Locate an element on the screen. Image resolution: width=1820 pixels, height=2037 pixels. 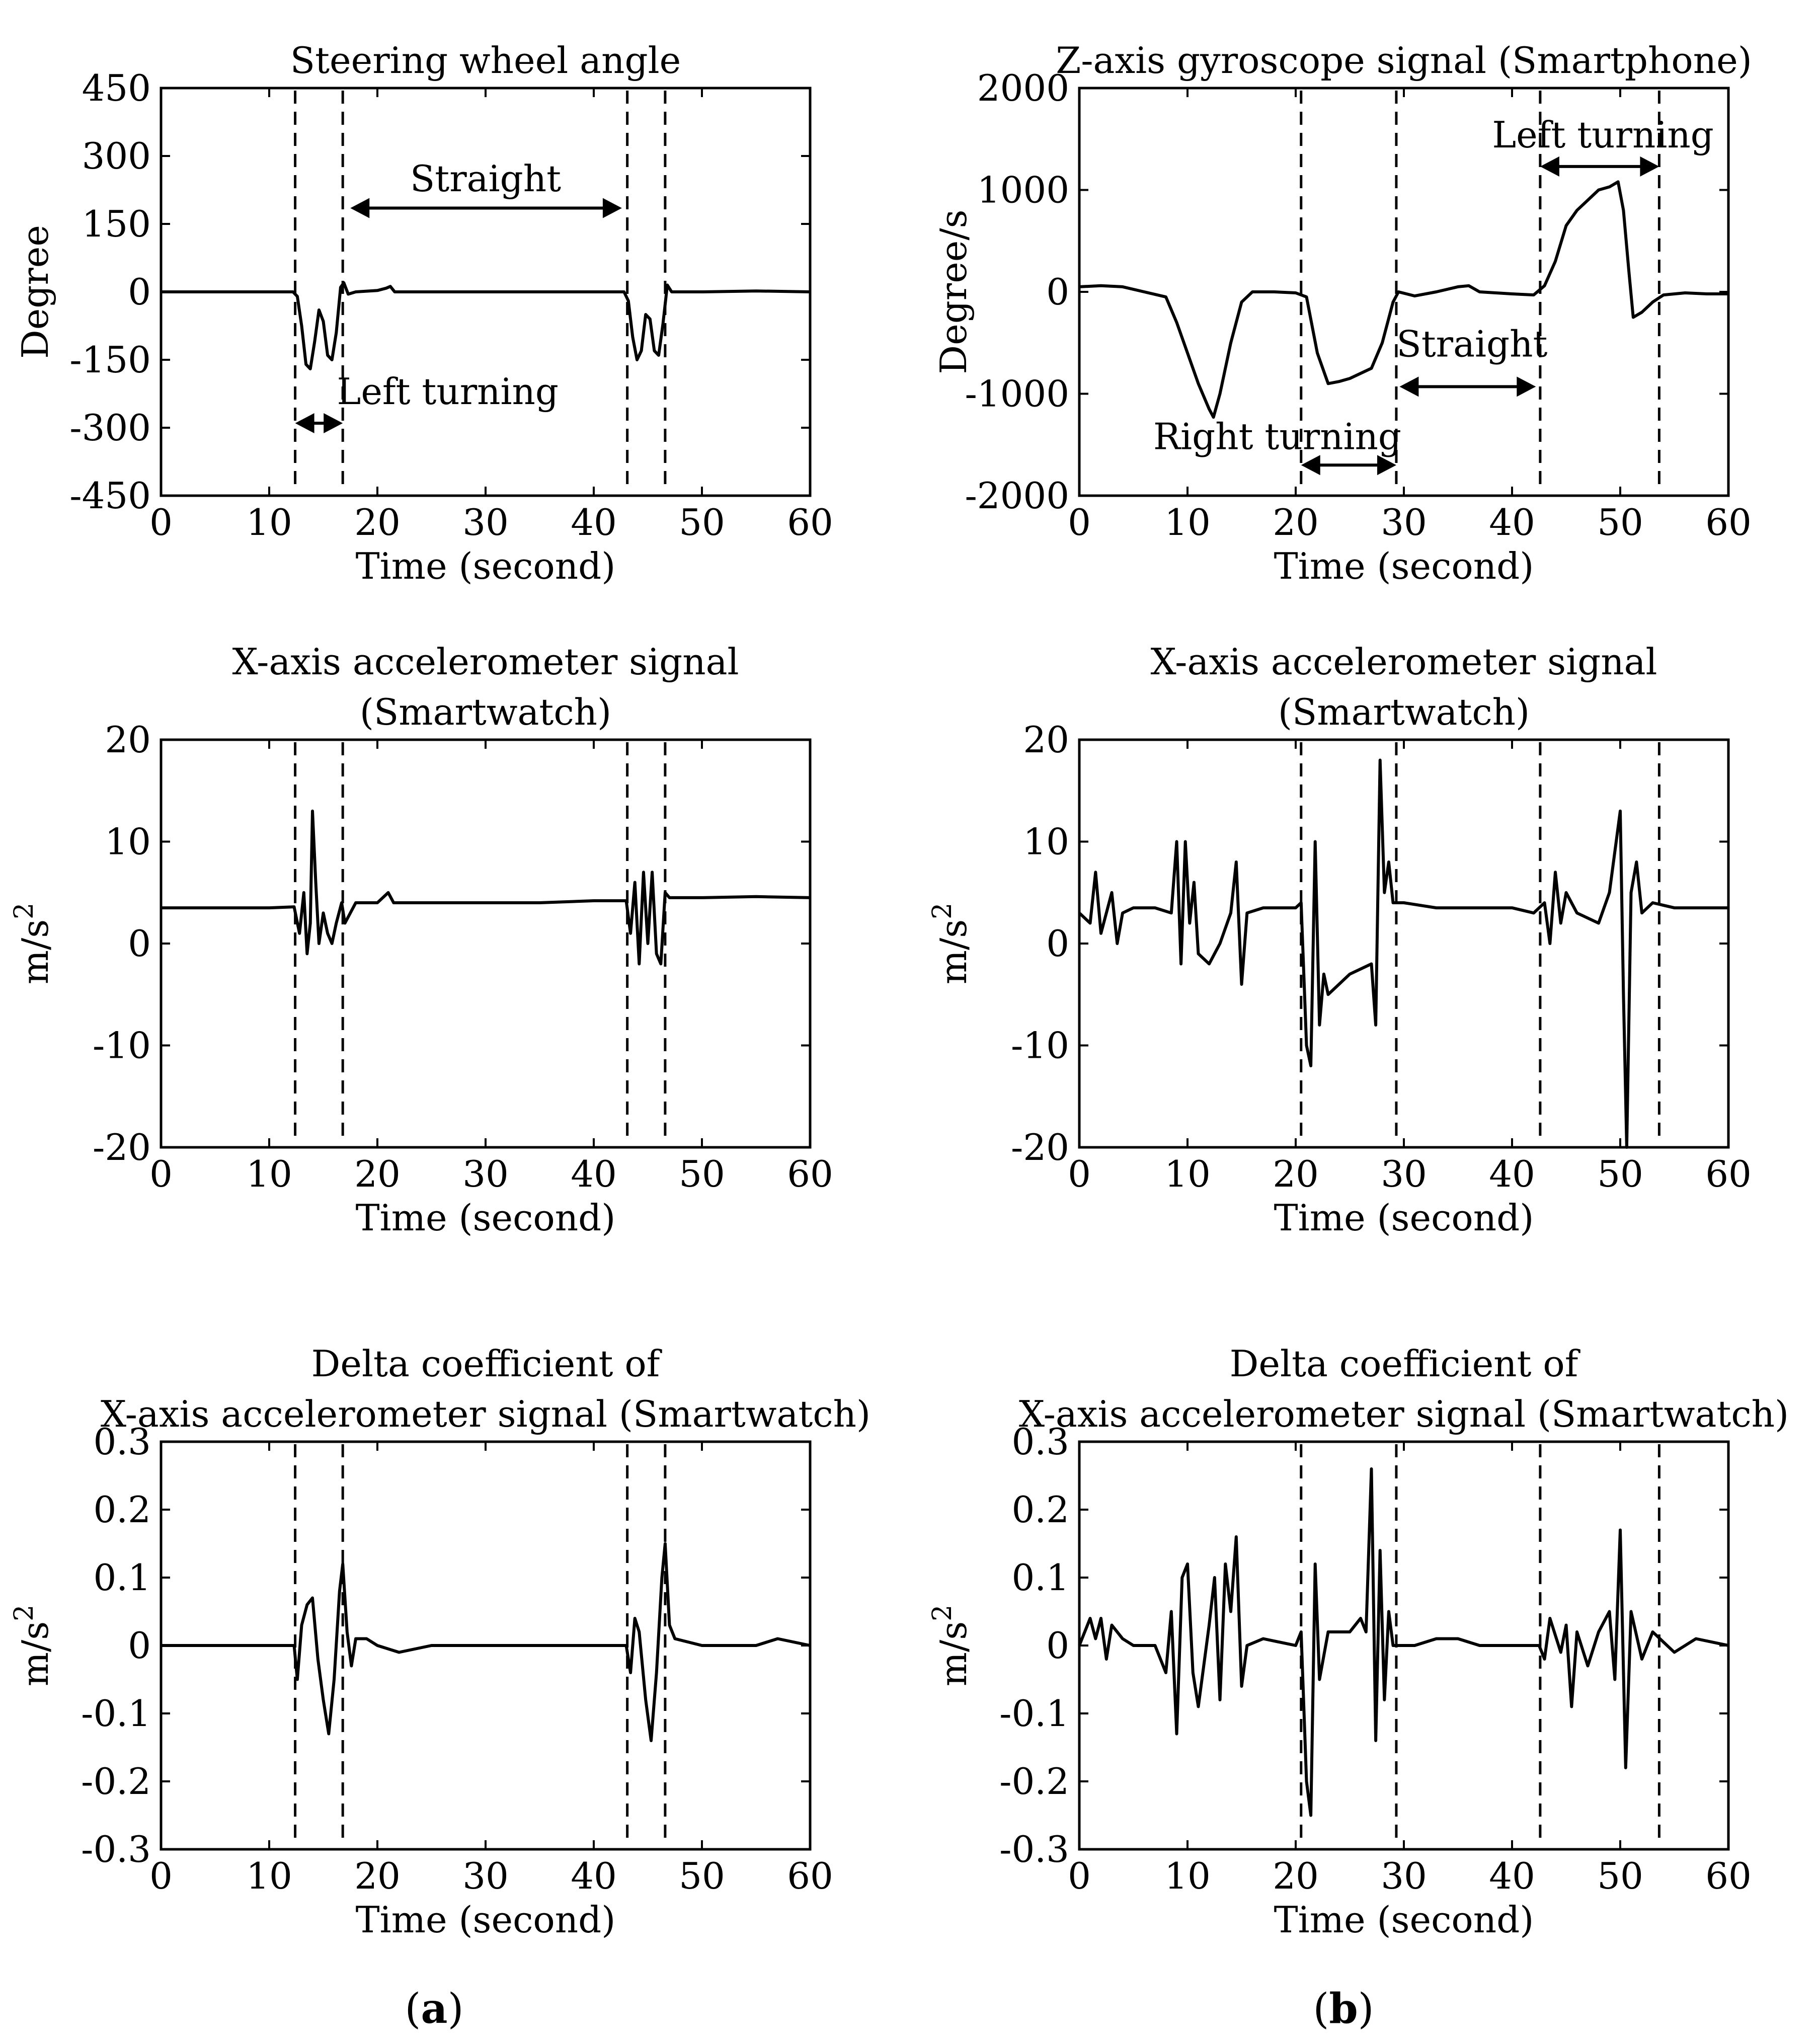
plot-frame is located at coordinates (486, 944).